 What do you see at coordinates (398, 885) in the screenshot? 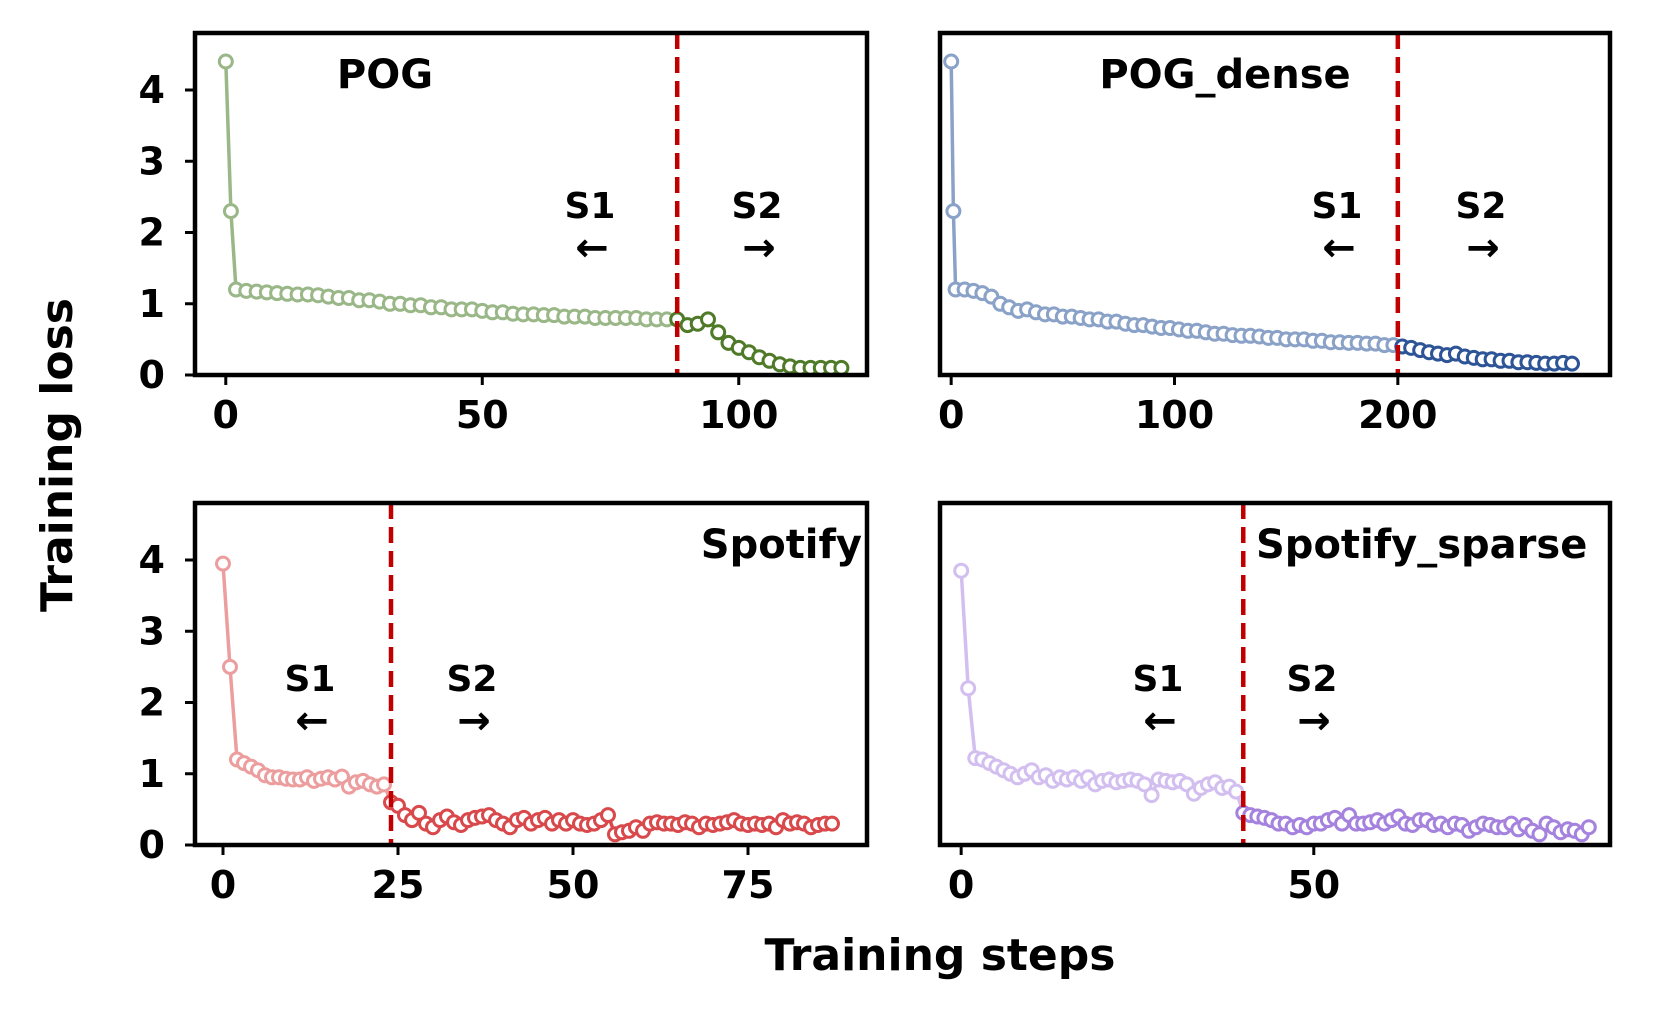
I see `x-tick-label: 25` at bounding box center [398, 885].